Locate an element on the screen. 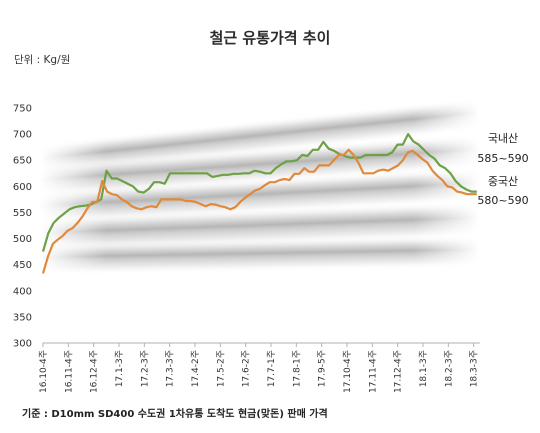 Image resolution: width=540 pixels, height=433 pixels. x-tick-label: 18.1-3주 is located at coordinates (423, 368).